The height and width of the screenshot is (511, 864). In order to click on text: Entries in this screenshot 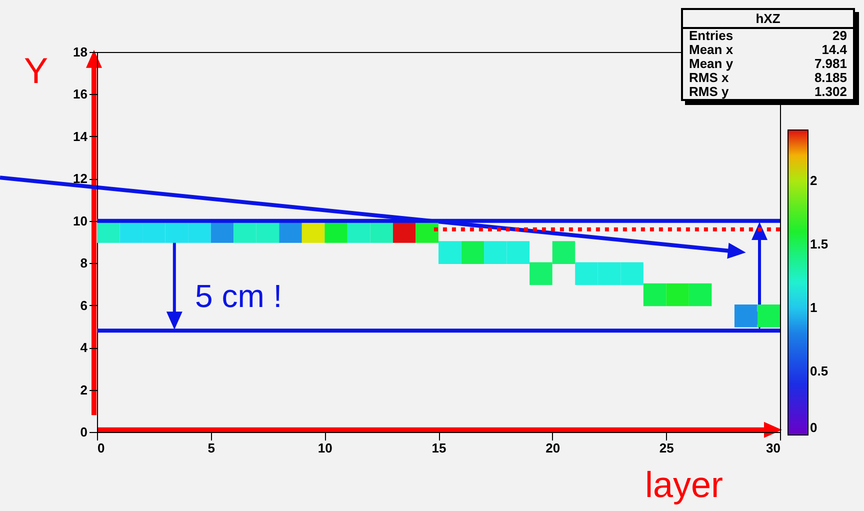, I will do `click(711, 35)`.